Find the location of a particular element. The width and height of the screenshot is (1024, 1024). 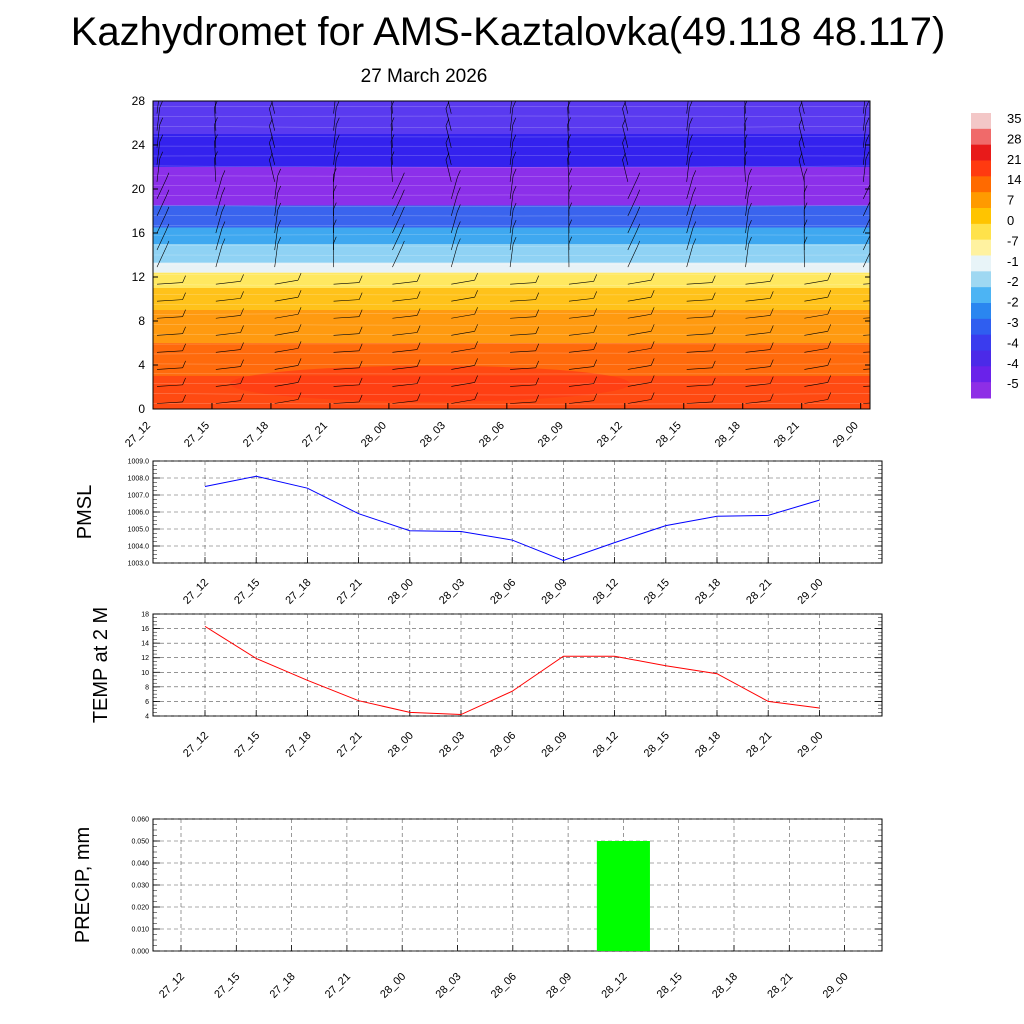

y-tick-label: 0.040 is located at coordinates (140, 864).